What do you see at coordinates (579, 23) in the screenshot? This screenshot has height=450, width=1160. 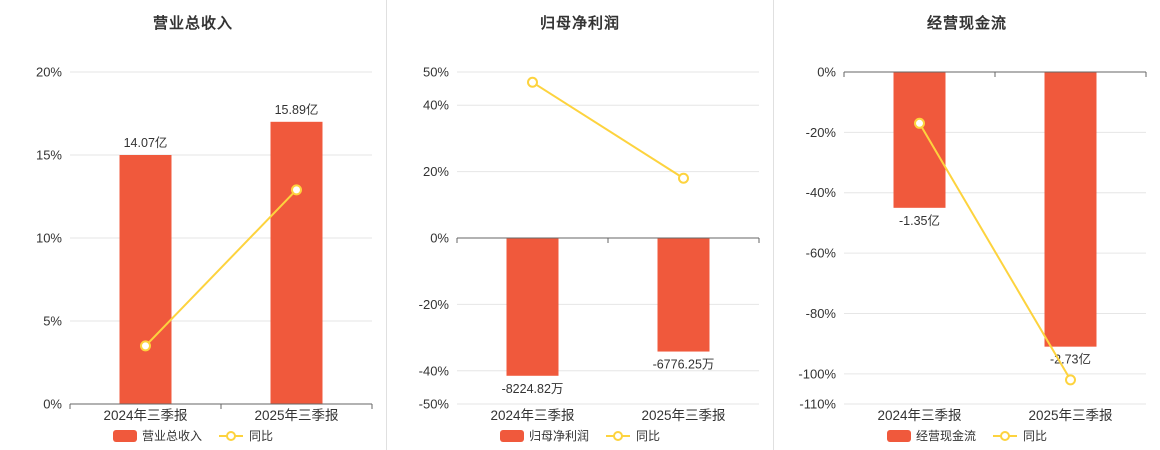 I see `chart-title-net-profit: 归母净利润` at bounding box center [579, 23].